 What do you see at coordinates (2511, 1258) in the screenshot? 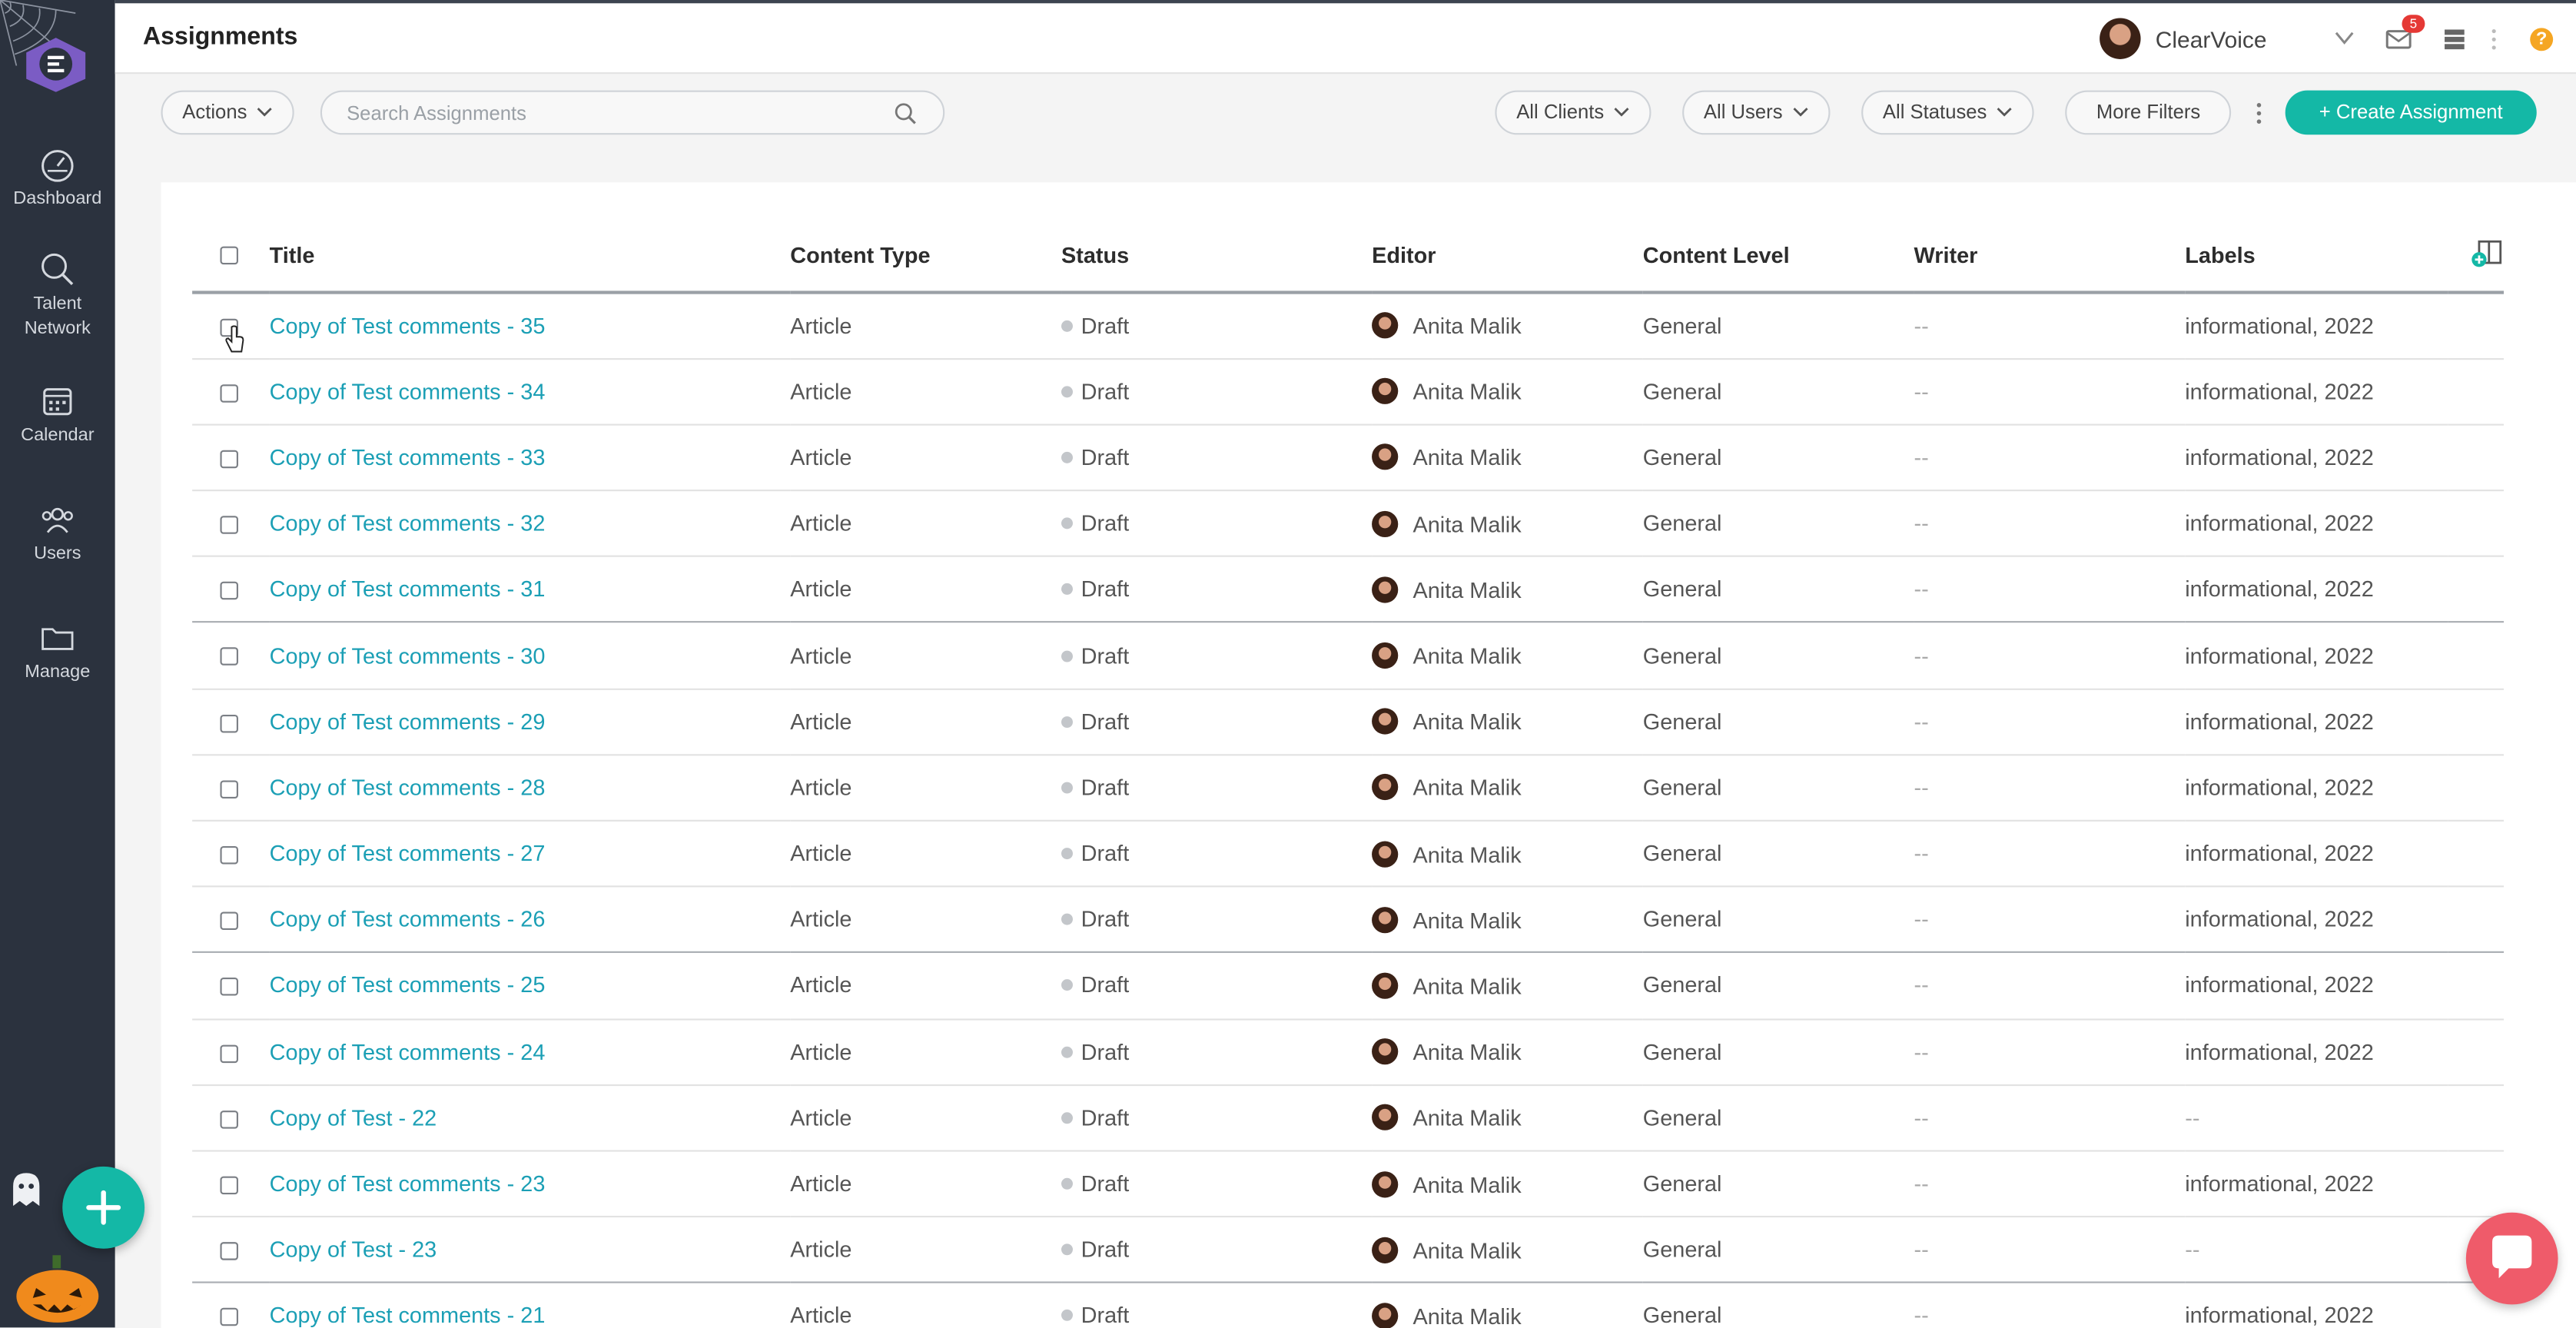
I see `chat-launcher-button` at bounding box center [2511, 1258].